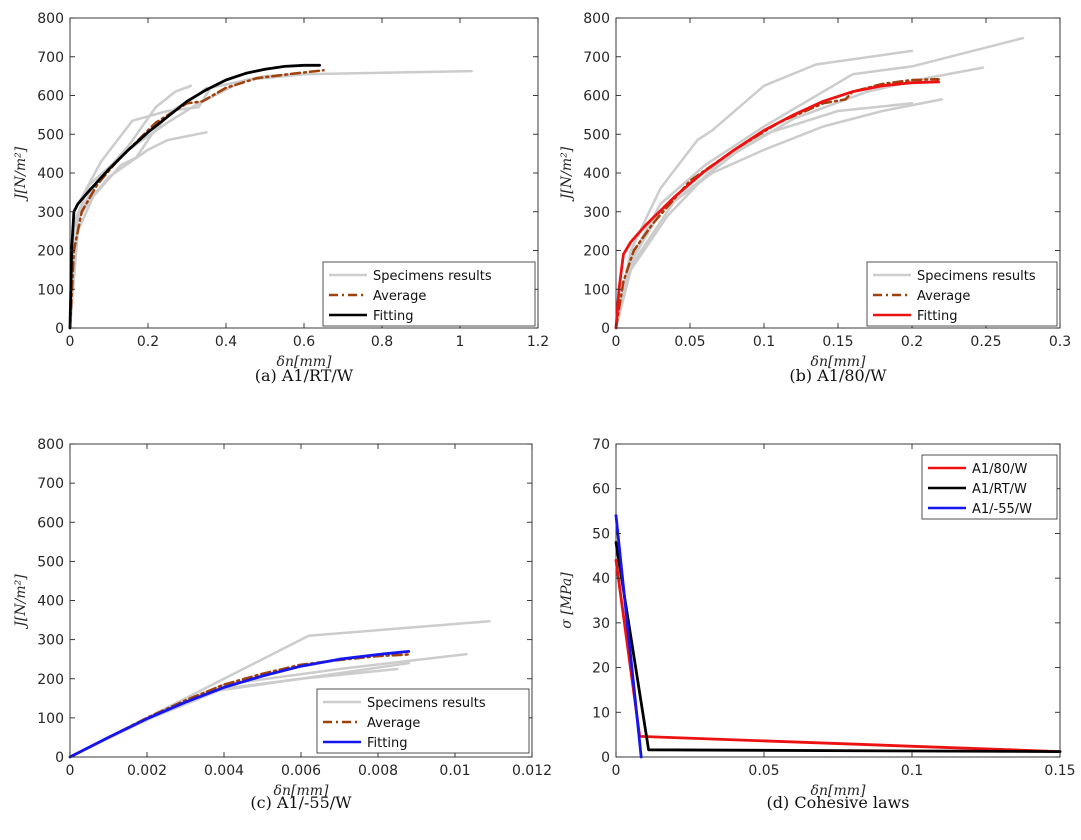 This screenshot has width=1081, height=840. What do you see at coordinates (601, 445) in the screenshot?
I see `y-tick-label: 70` at bounding box center [601, 445].